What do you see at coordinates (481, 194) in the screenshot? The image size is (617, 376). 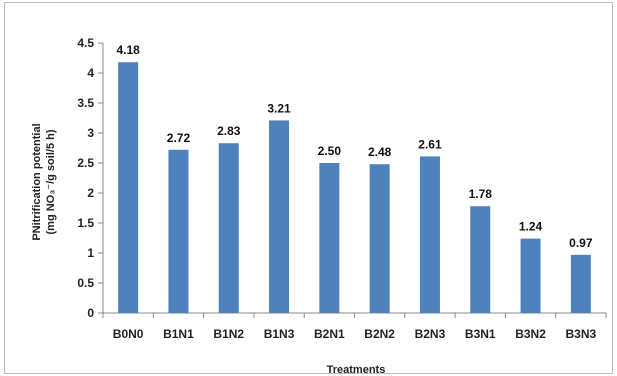 I see `data-label-b3n1: 1.78` at bounding box center [481, 194].